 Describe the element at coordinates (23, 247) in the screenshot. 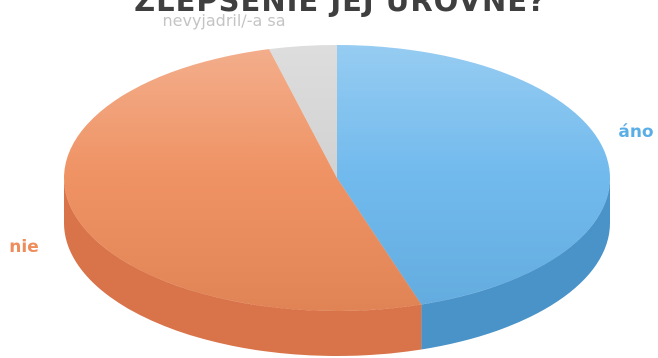

I see `label-nie: nie` at that location.